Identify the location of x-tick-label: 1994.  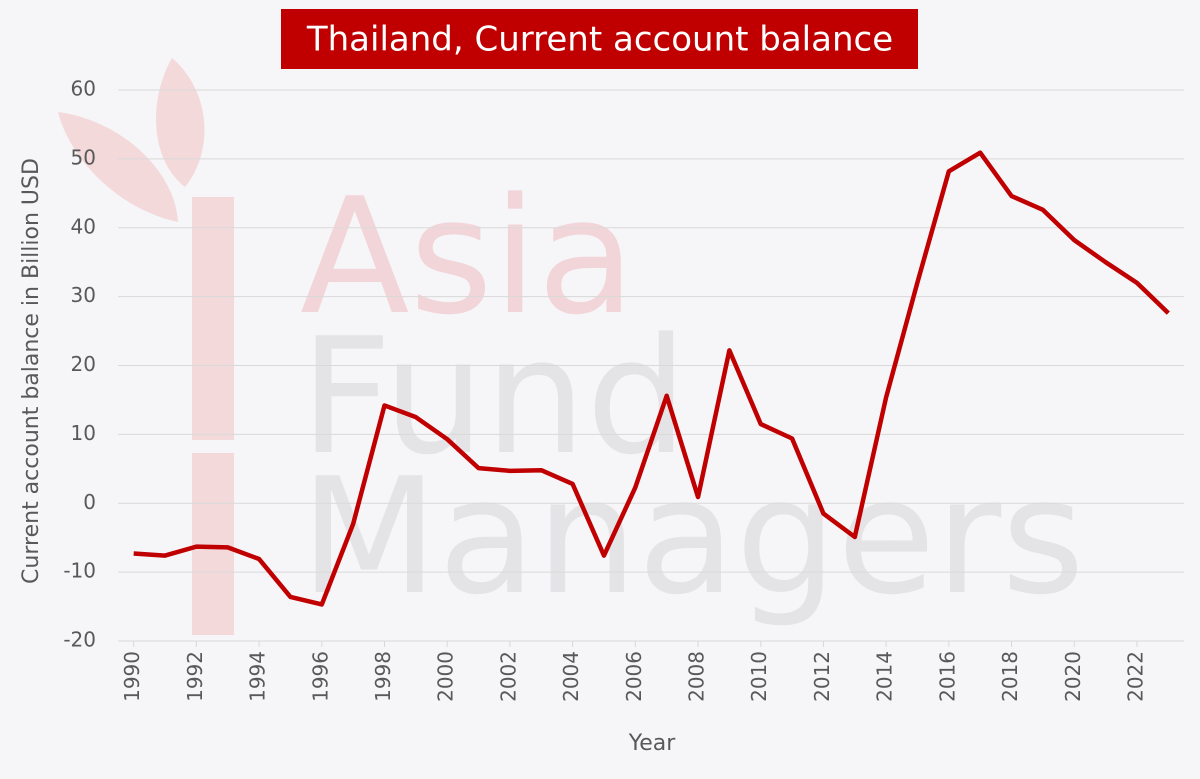
(258, 676).